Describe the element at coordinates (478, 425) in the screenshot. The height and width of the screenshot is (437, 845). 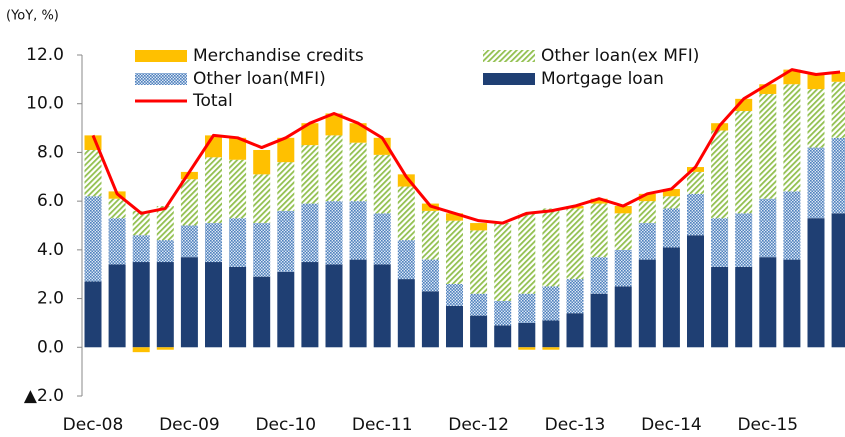
I see `x-tick-label: Dec-12` at that location.